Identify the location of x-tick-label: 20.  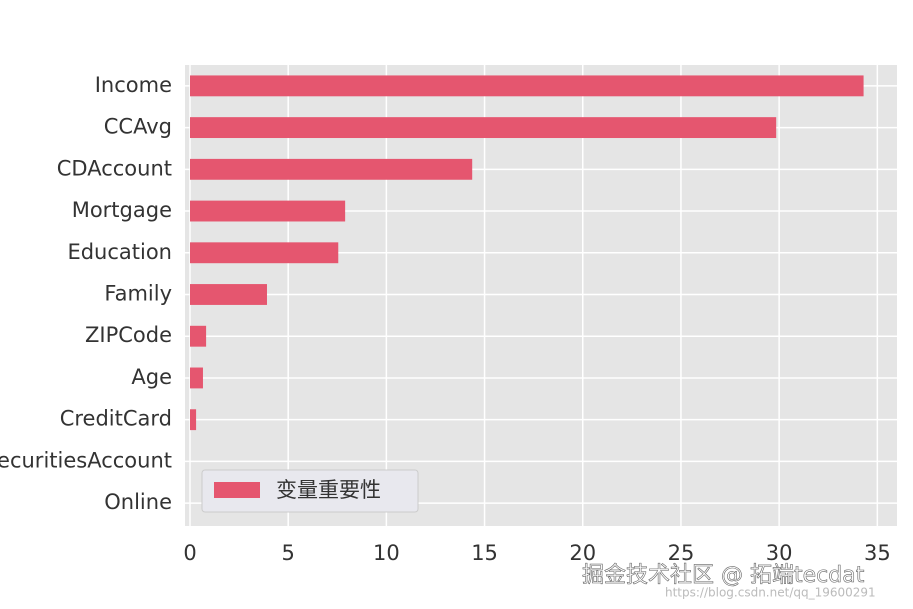
(582, 553).